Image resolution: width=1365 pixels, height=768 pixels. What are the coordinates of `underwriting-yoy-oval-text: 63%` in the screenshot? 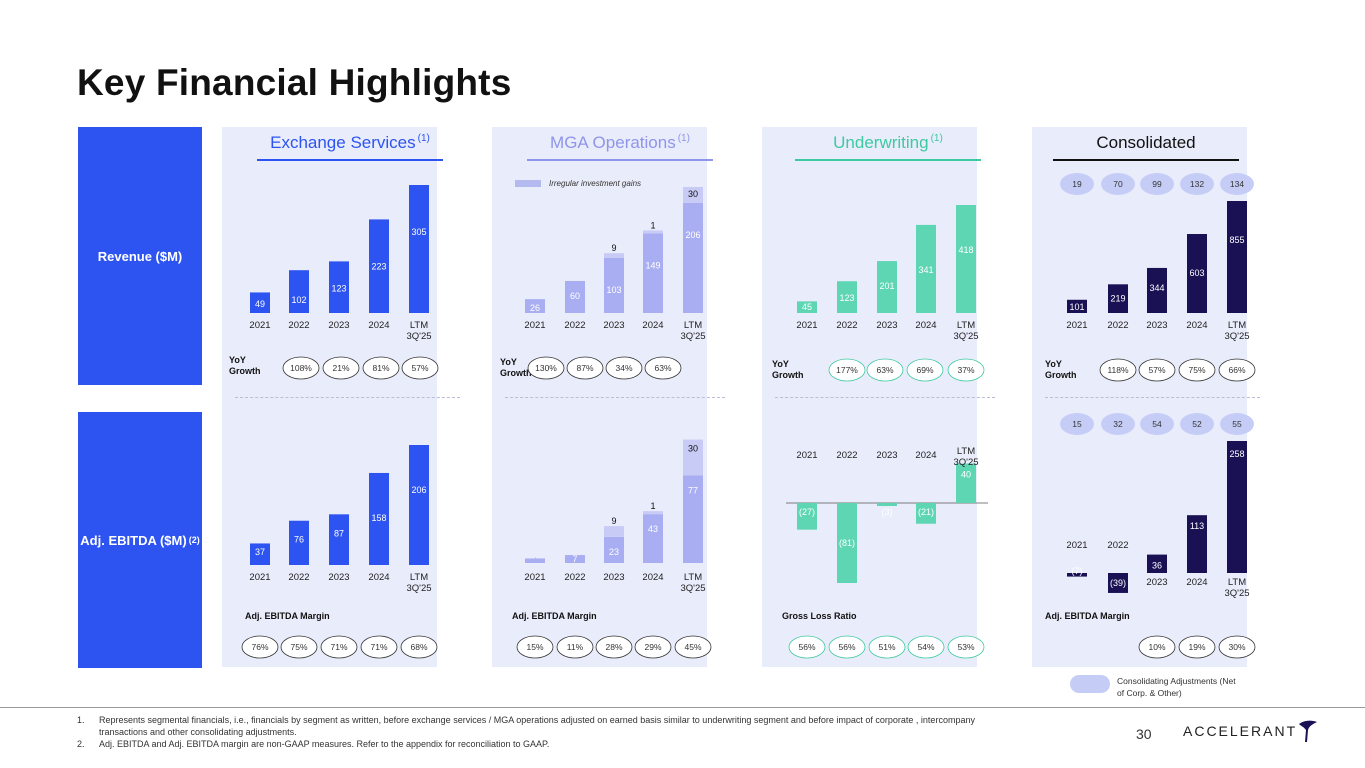 It's located at (884, 370).